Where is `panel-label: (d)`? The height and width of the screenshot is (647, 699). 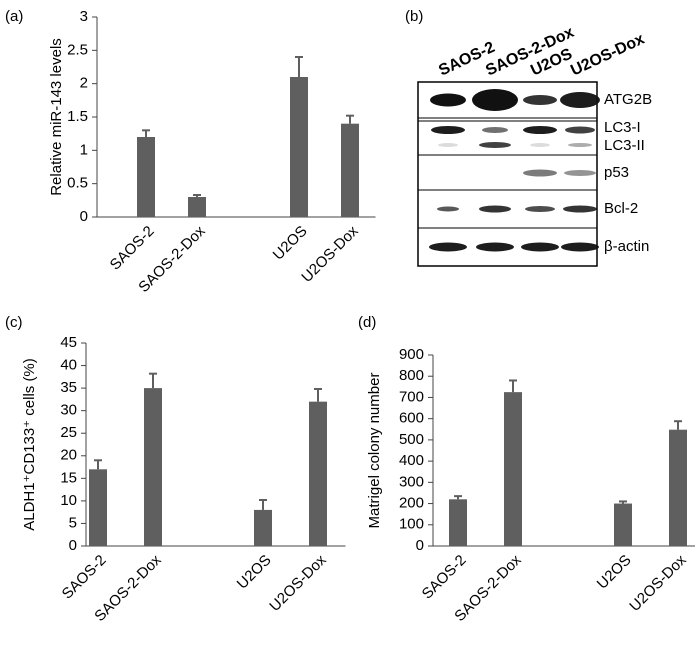 panel-label: (d) is located at coordinates (367, 322).